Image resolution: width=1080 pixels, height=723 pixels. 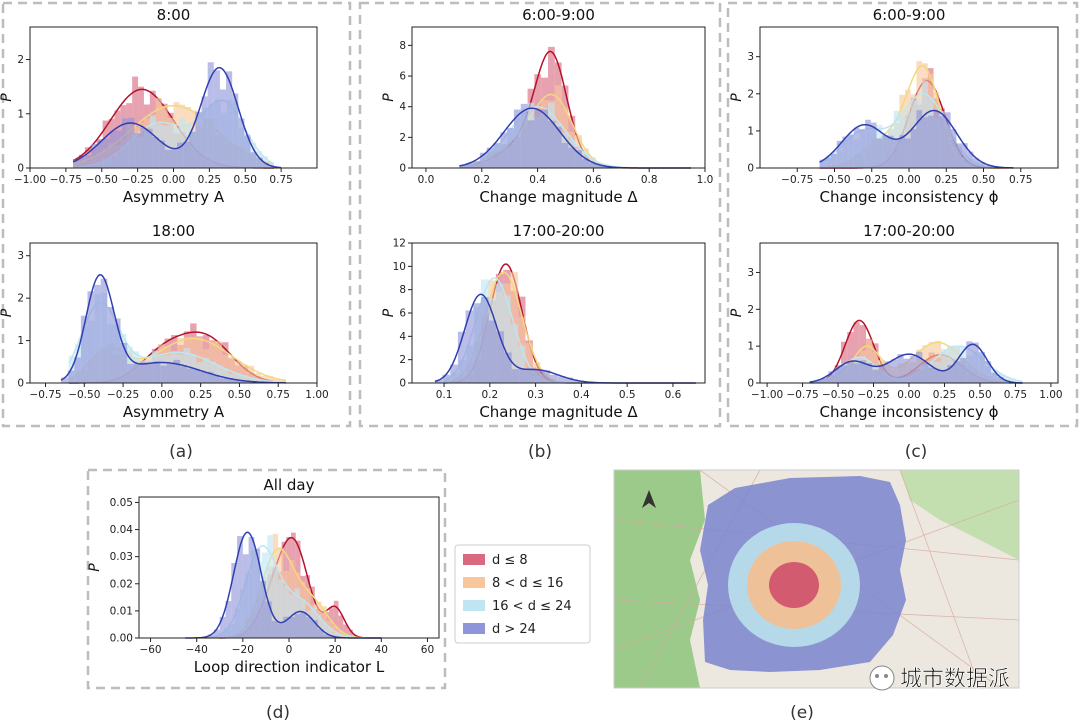 What do you see at coordinates (121, 639) in the screenshot?
I see `y-tick-label: 0.00` at bounding box center [121, 639].